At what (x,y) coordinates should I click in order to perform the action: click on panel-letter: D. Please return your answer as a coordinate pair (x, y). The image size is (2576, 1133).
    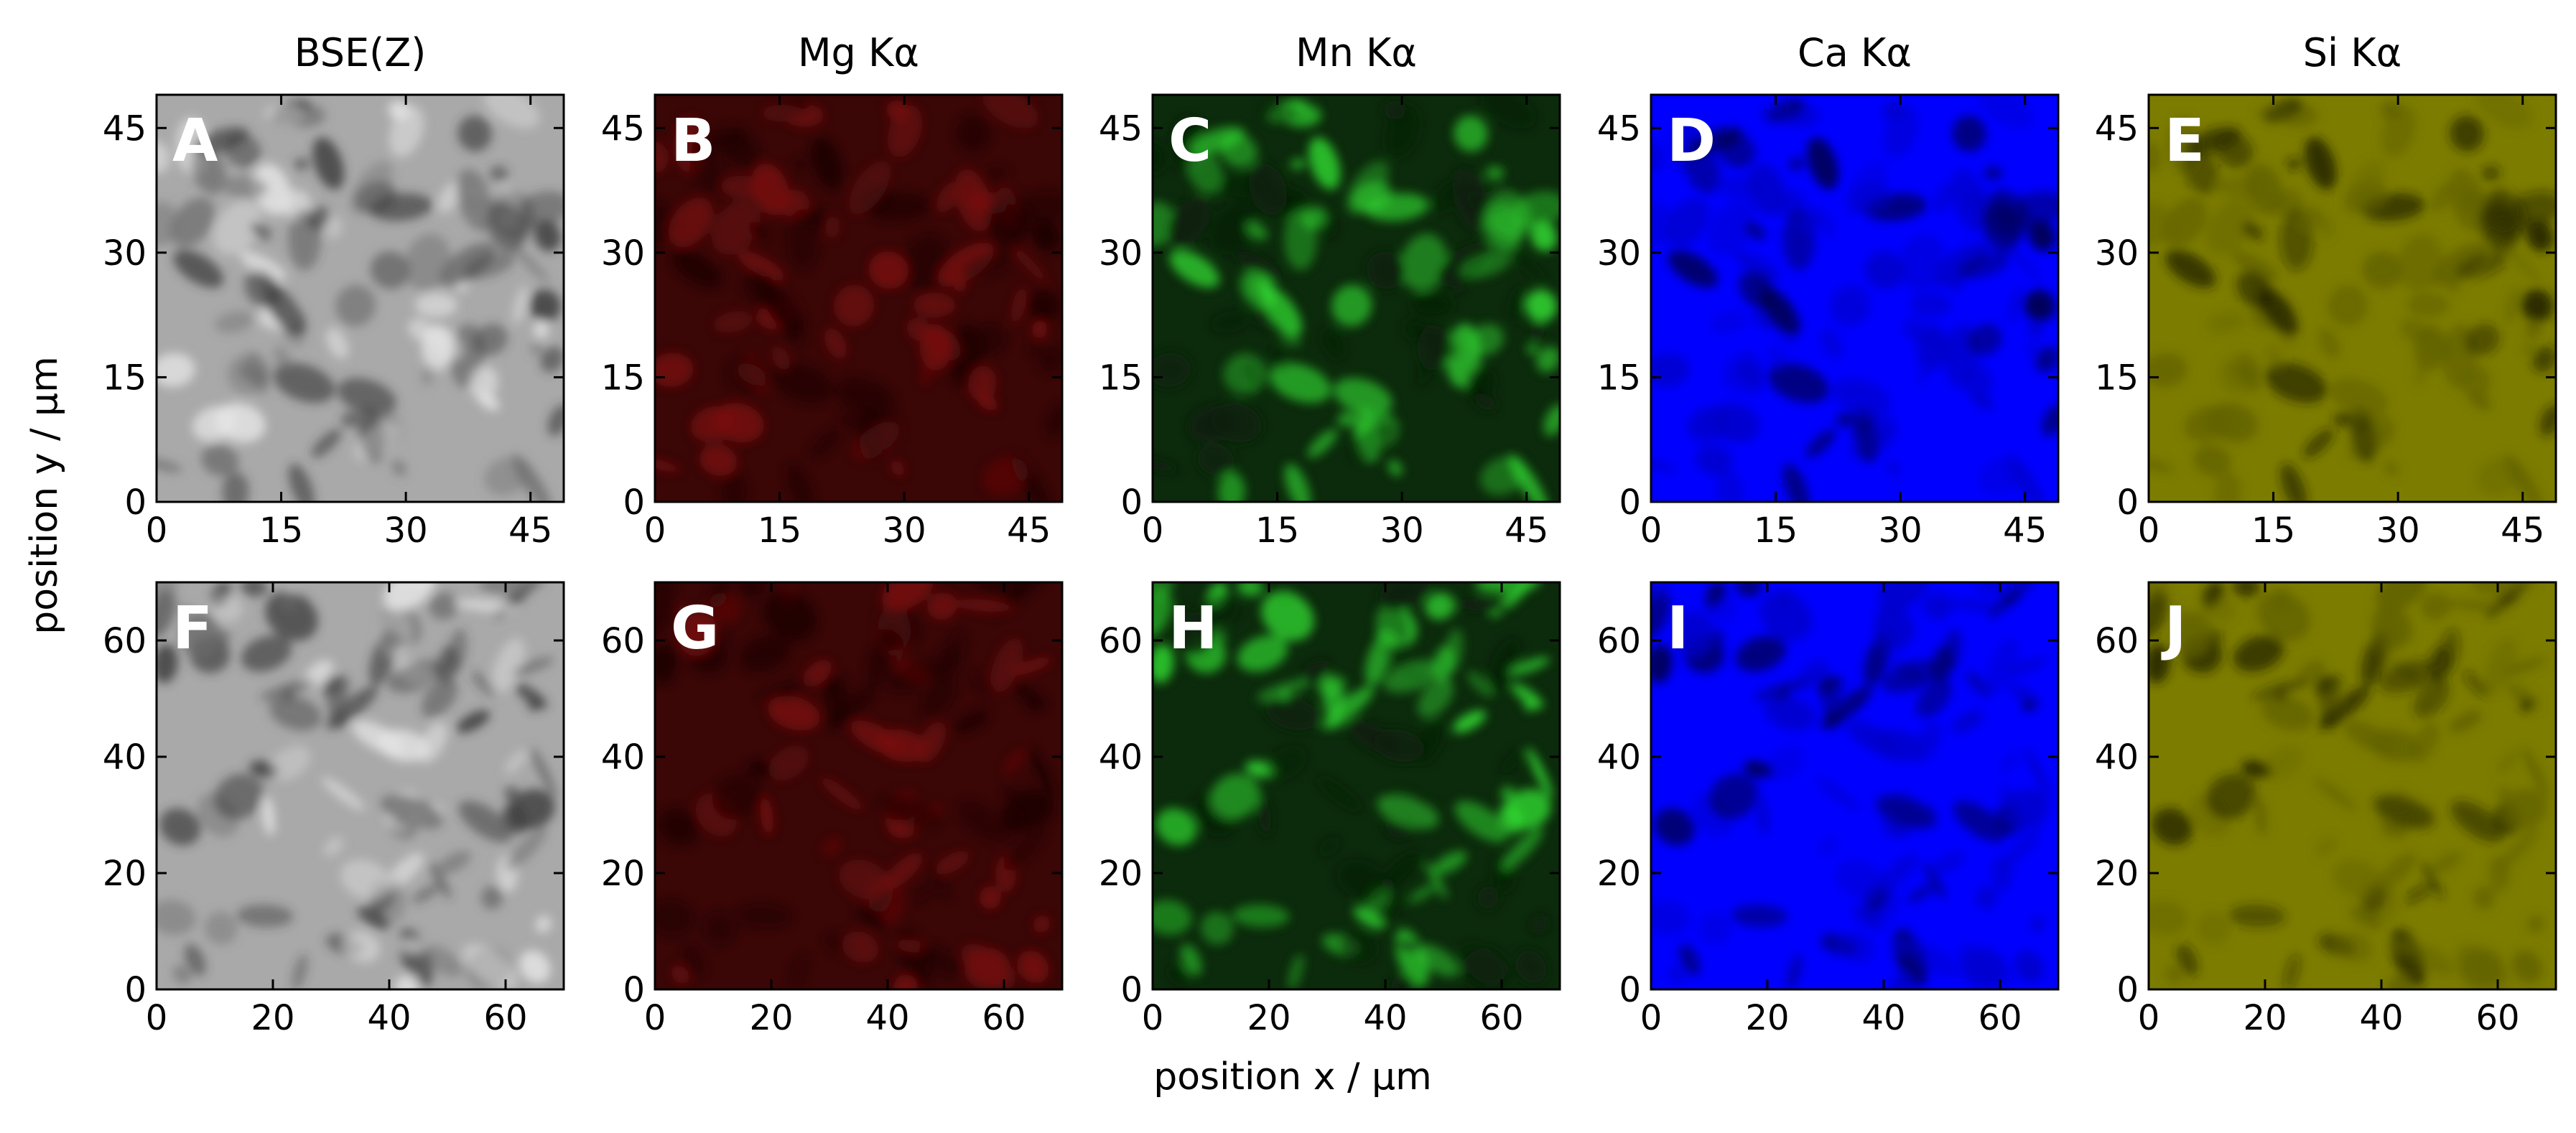
    Looking at the image, I should click on (1692, 141).